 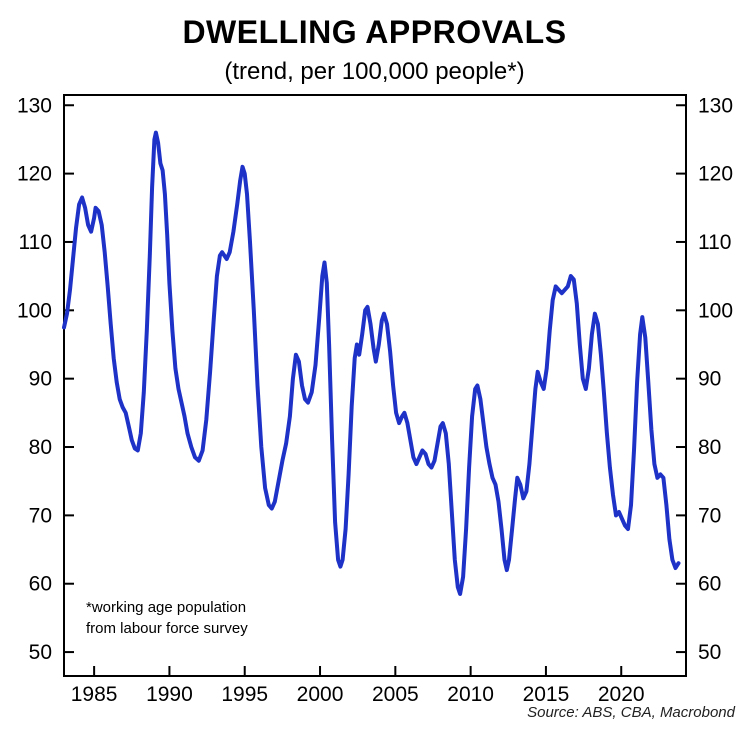 I want to click on y-axis-label-left: 100, so click(x=34, y=310).